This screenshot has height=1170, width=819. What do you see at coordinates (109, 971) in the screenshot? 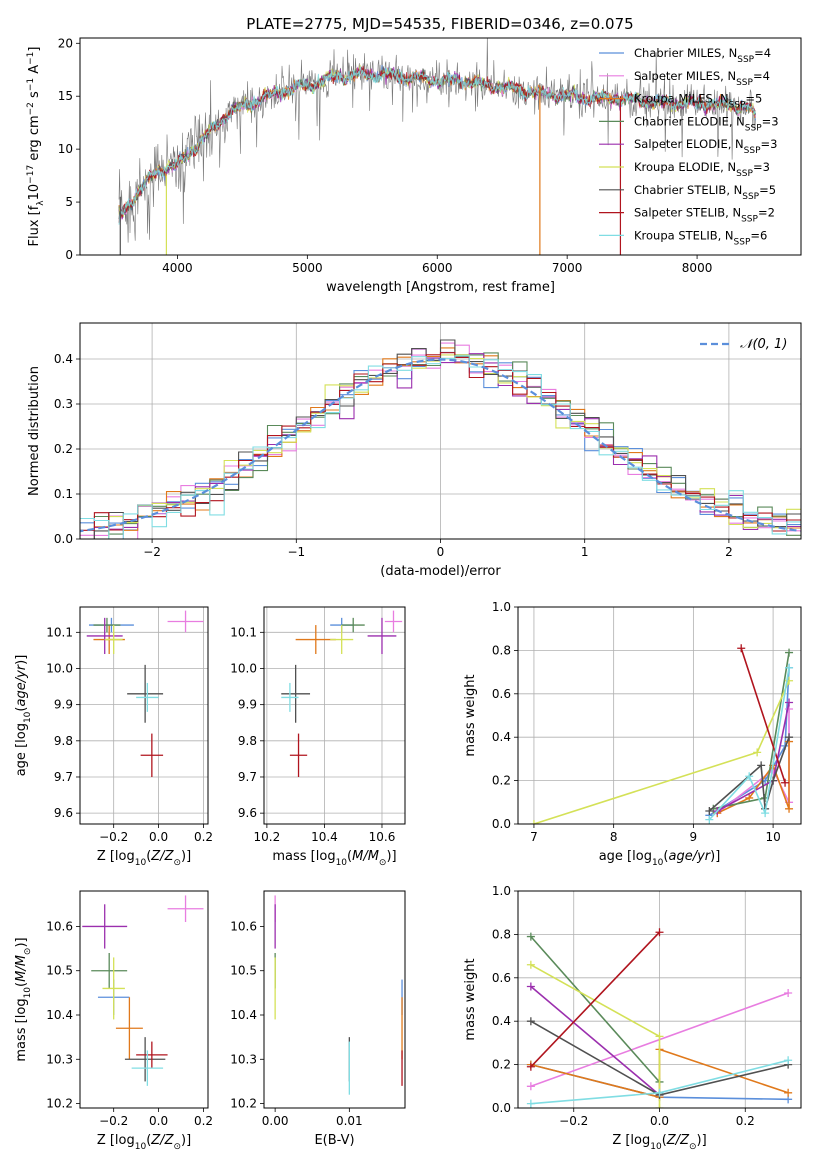
I see `errorbar-chabrier-elodie` at bounding box center [109, 971].